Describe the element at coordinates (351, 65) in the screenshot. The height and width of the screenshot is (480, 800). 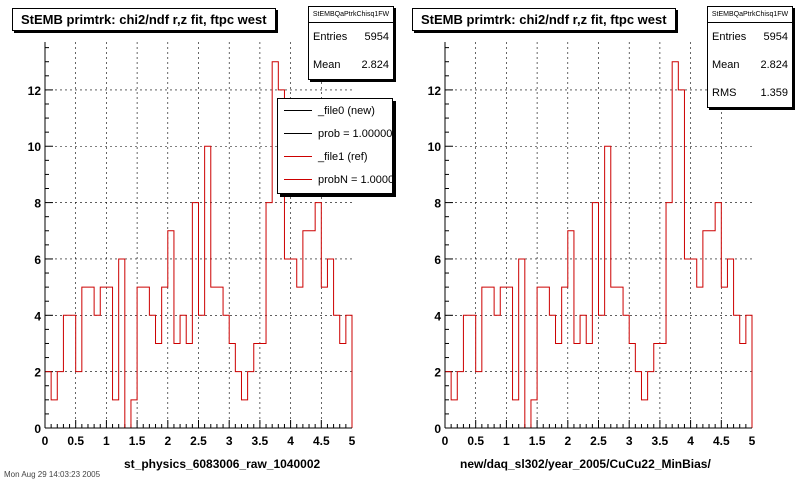
I see `left-stats-row-mean: Mean 2.824` at that location.